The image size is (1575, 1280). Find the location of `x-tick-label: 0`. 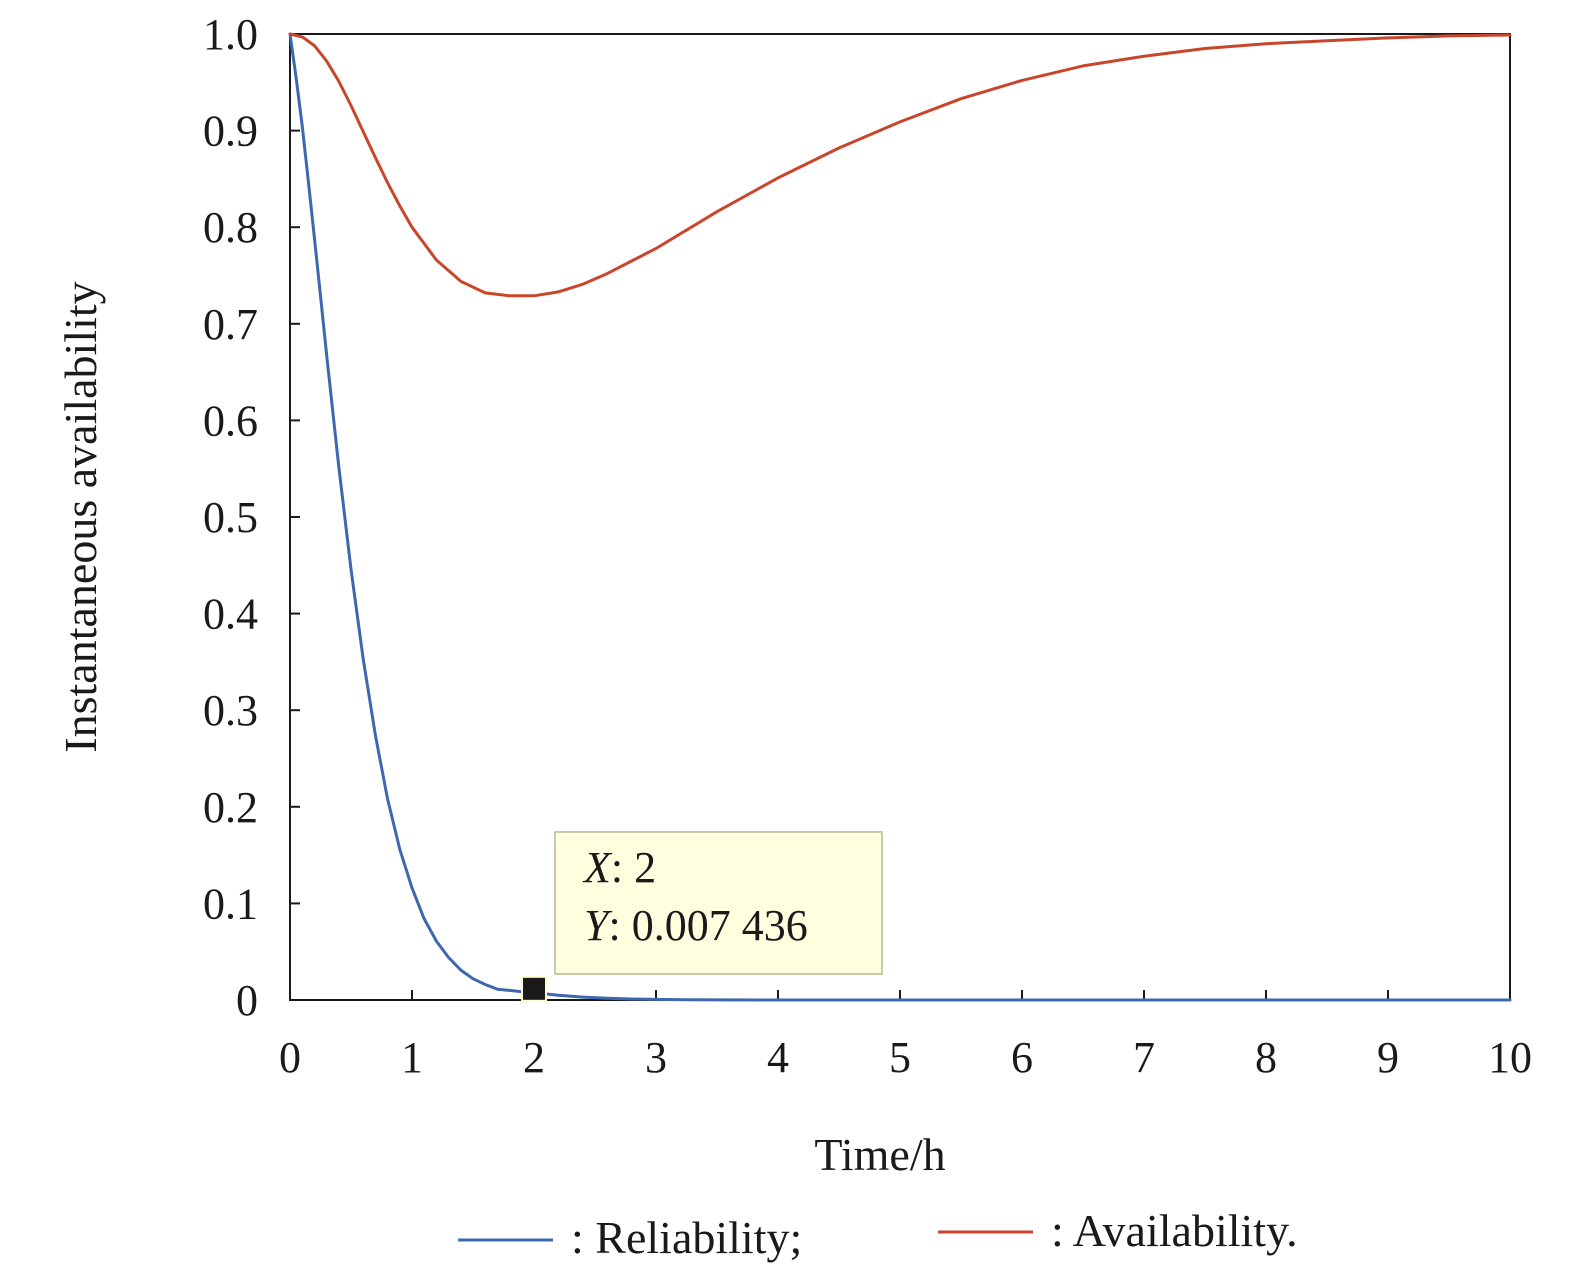

x-tick-label: 0 is located at coordinates (290, 1057).